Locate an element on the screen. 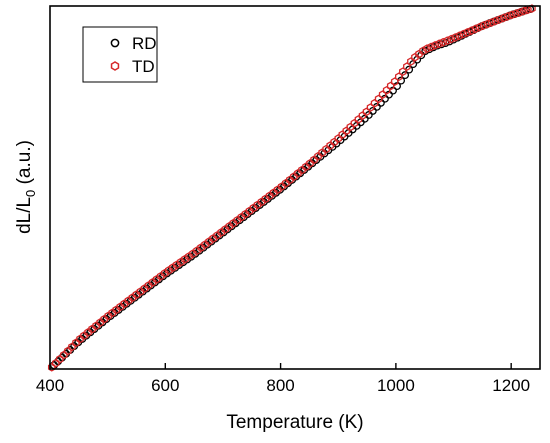 This screenshot has height=443, width=550. y-axis-title-main: dL/L is located at coordinates (24, 215).